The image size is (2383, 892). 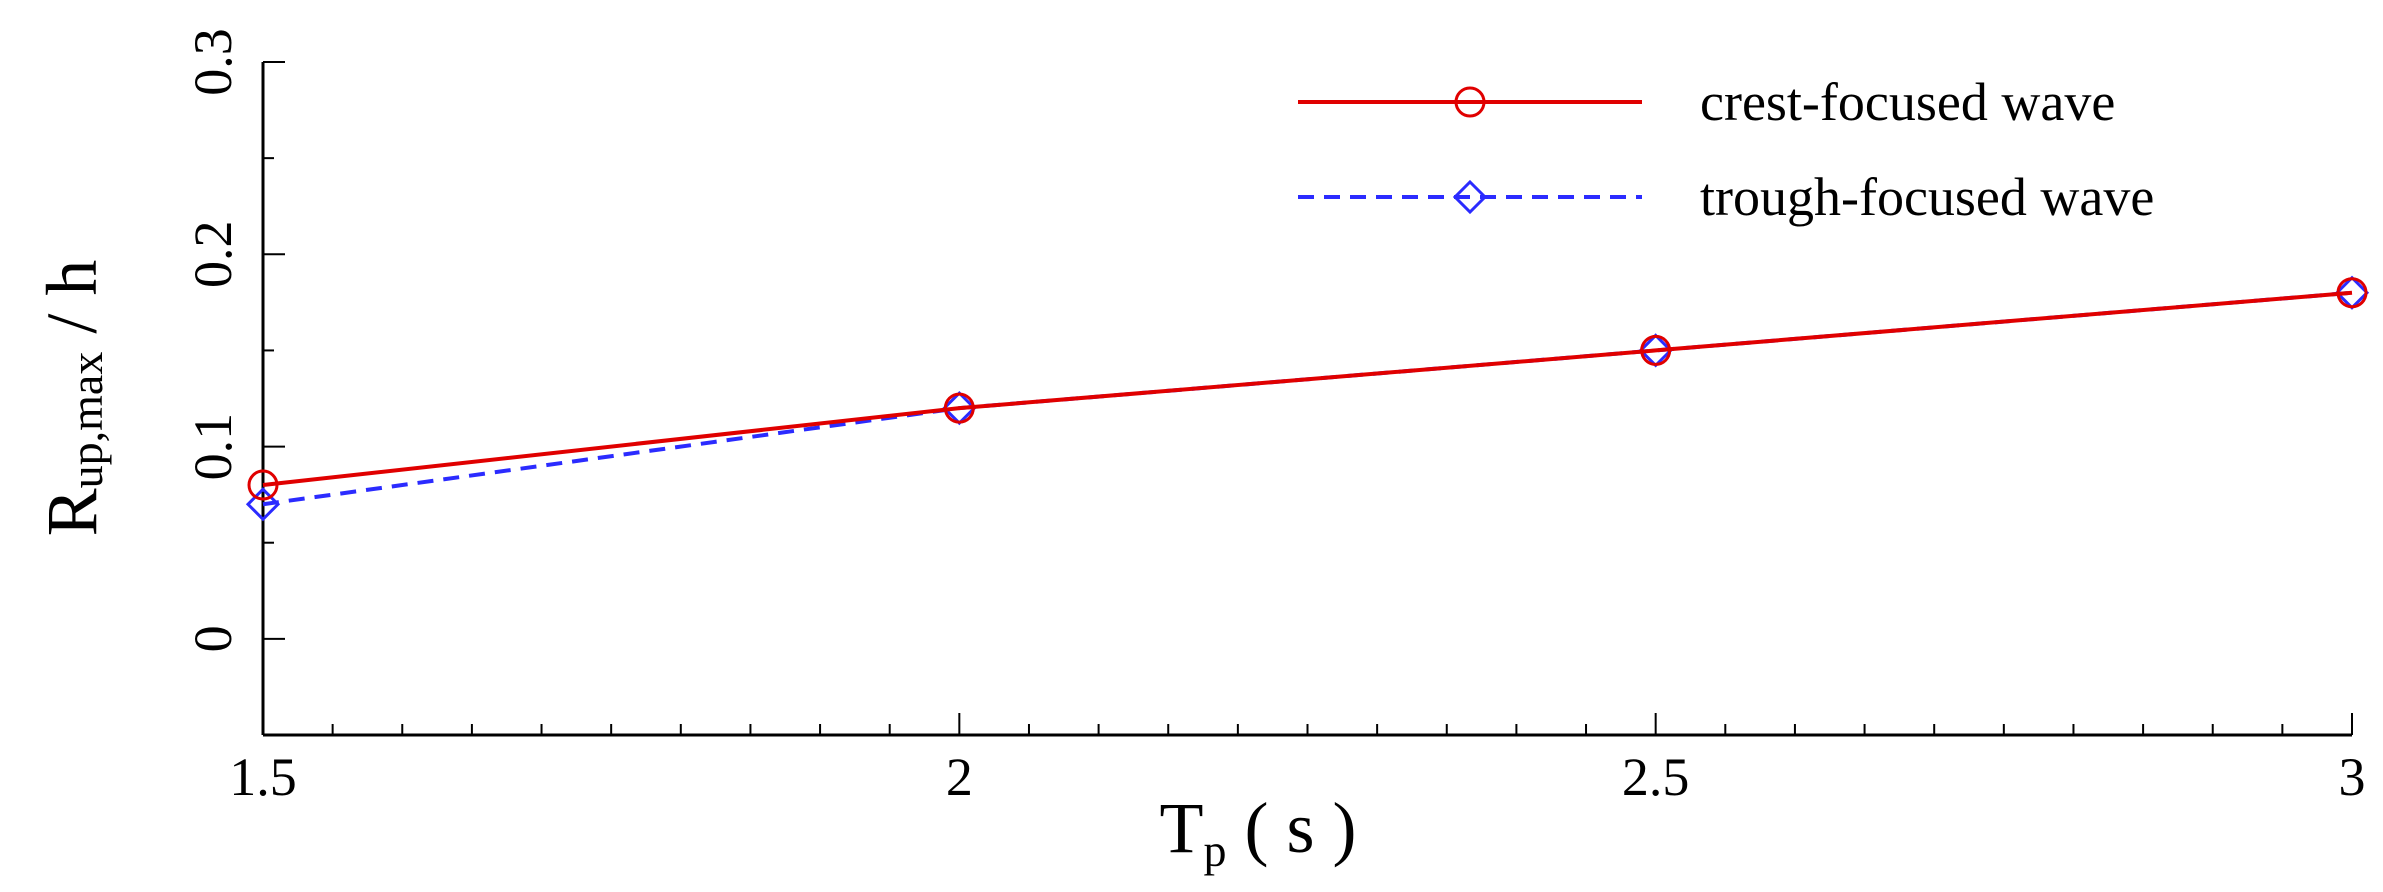 What do you see at coordinates (213, 638) in the screenshot?
I see `y-tick-label: 0` at bounding box center [213, 638].